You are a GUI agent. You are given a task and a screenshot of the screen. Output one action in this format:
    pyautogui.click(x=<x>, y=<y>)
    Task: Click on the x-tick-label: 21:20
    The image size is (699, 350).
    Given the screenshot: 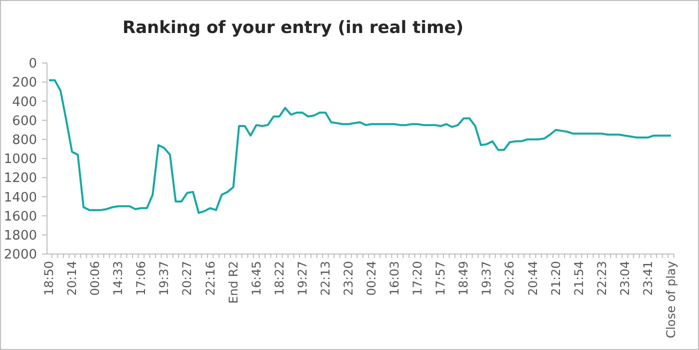 What is the action you would take?
    pyautogui.click(x=555, y=278)
    